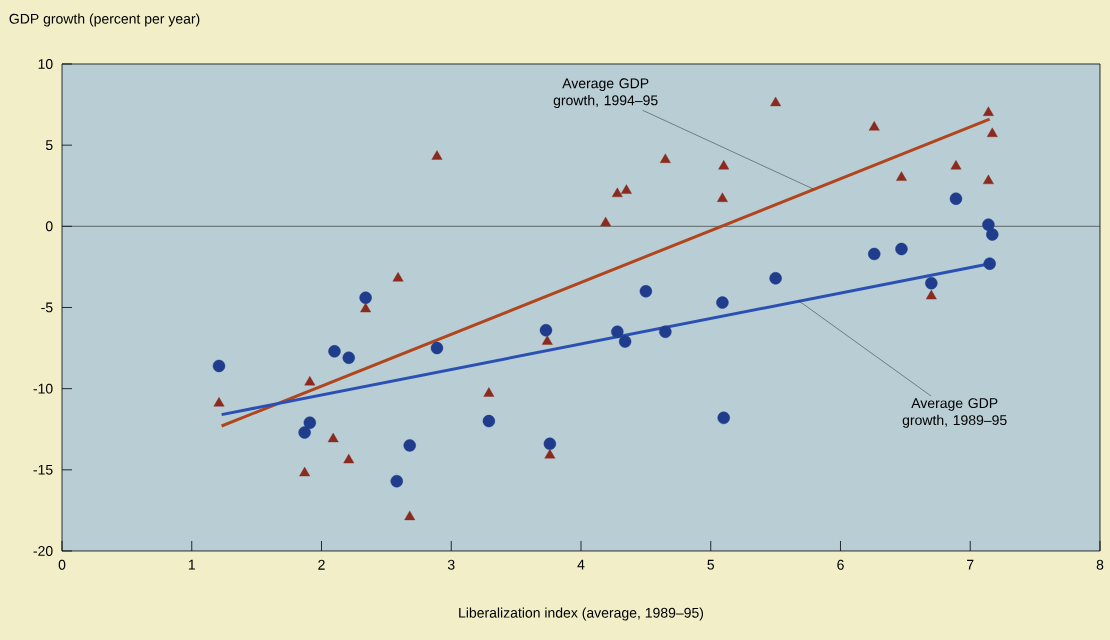  What do you see at coordinates (840, 564) in the screenshot?
I see `x-tick-label: 6` at bounding box center [840, 564].